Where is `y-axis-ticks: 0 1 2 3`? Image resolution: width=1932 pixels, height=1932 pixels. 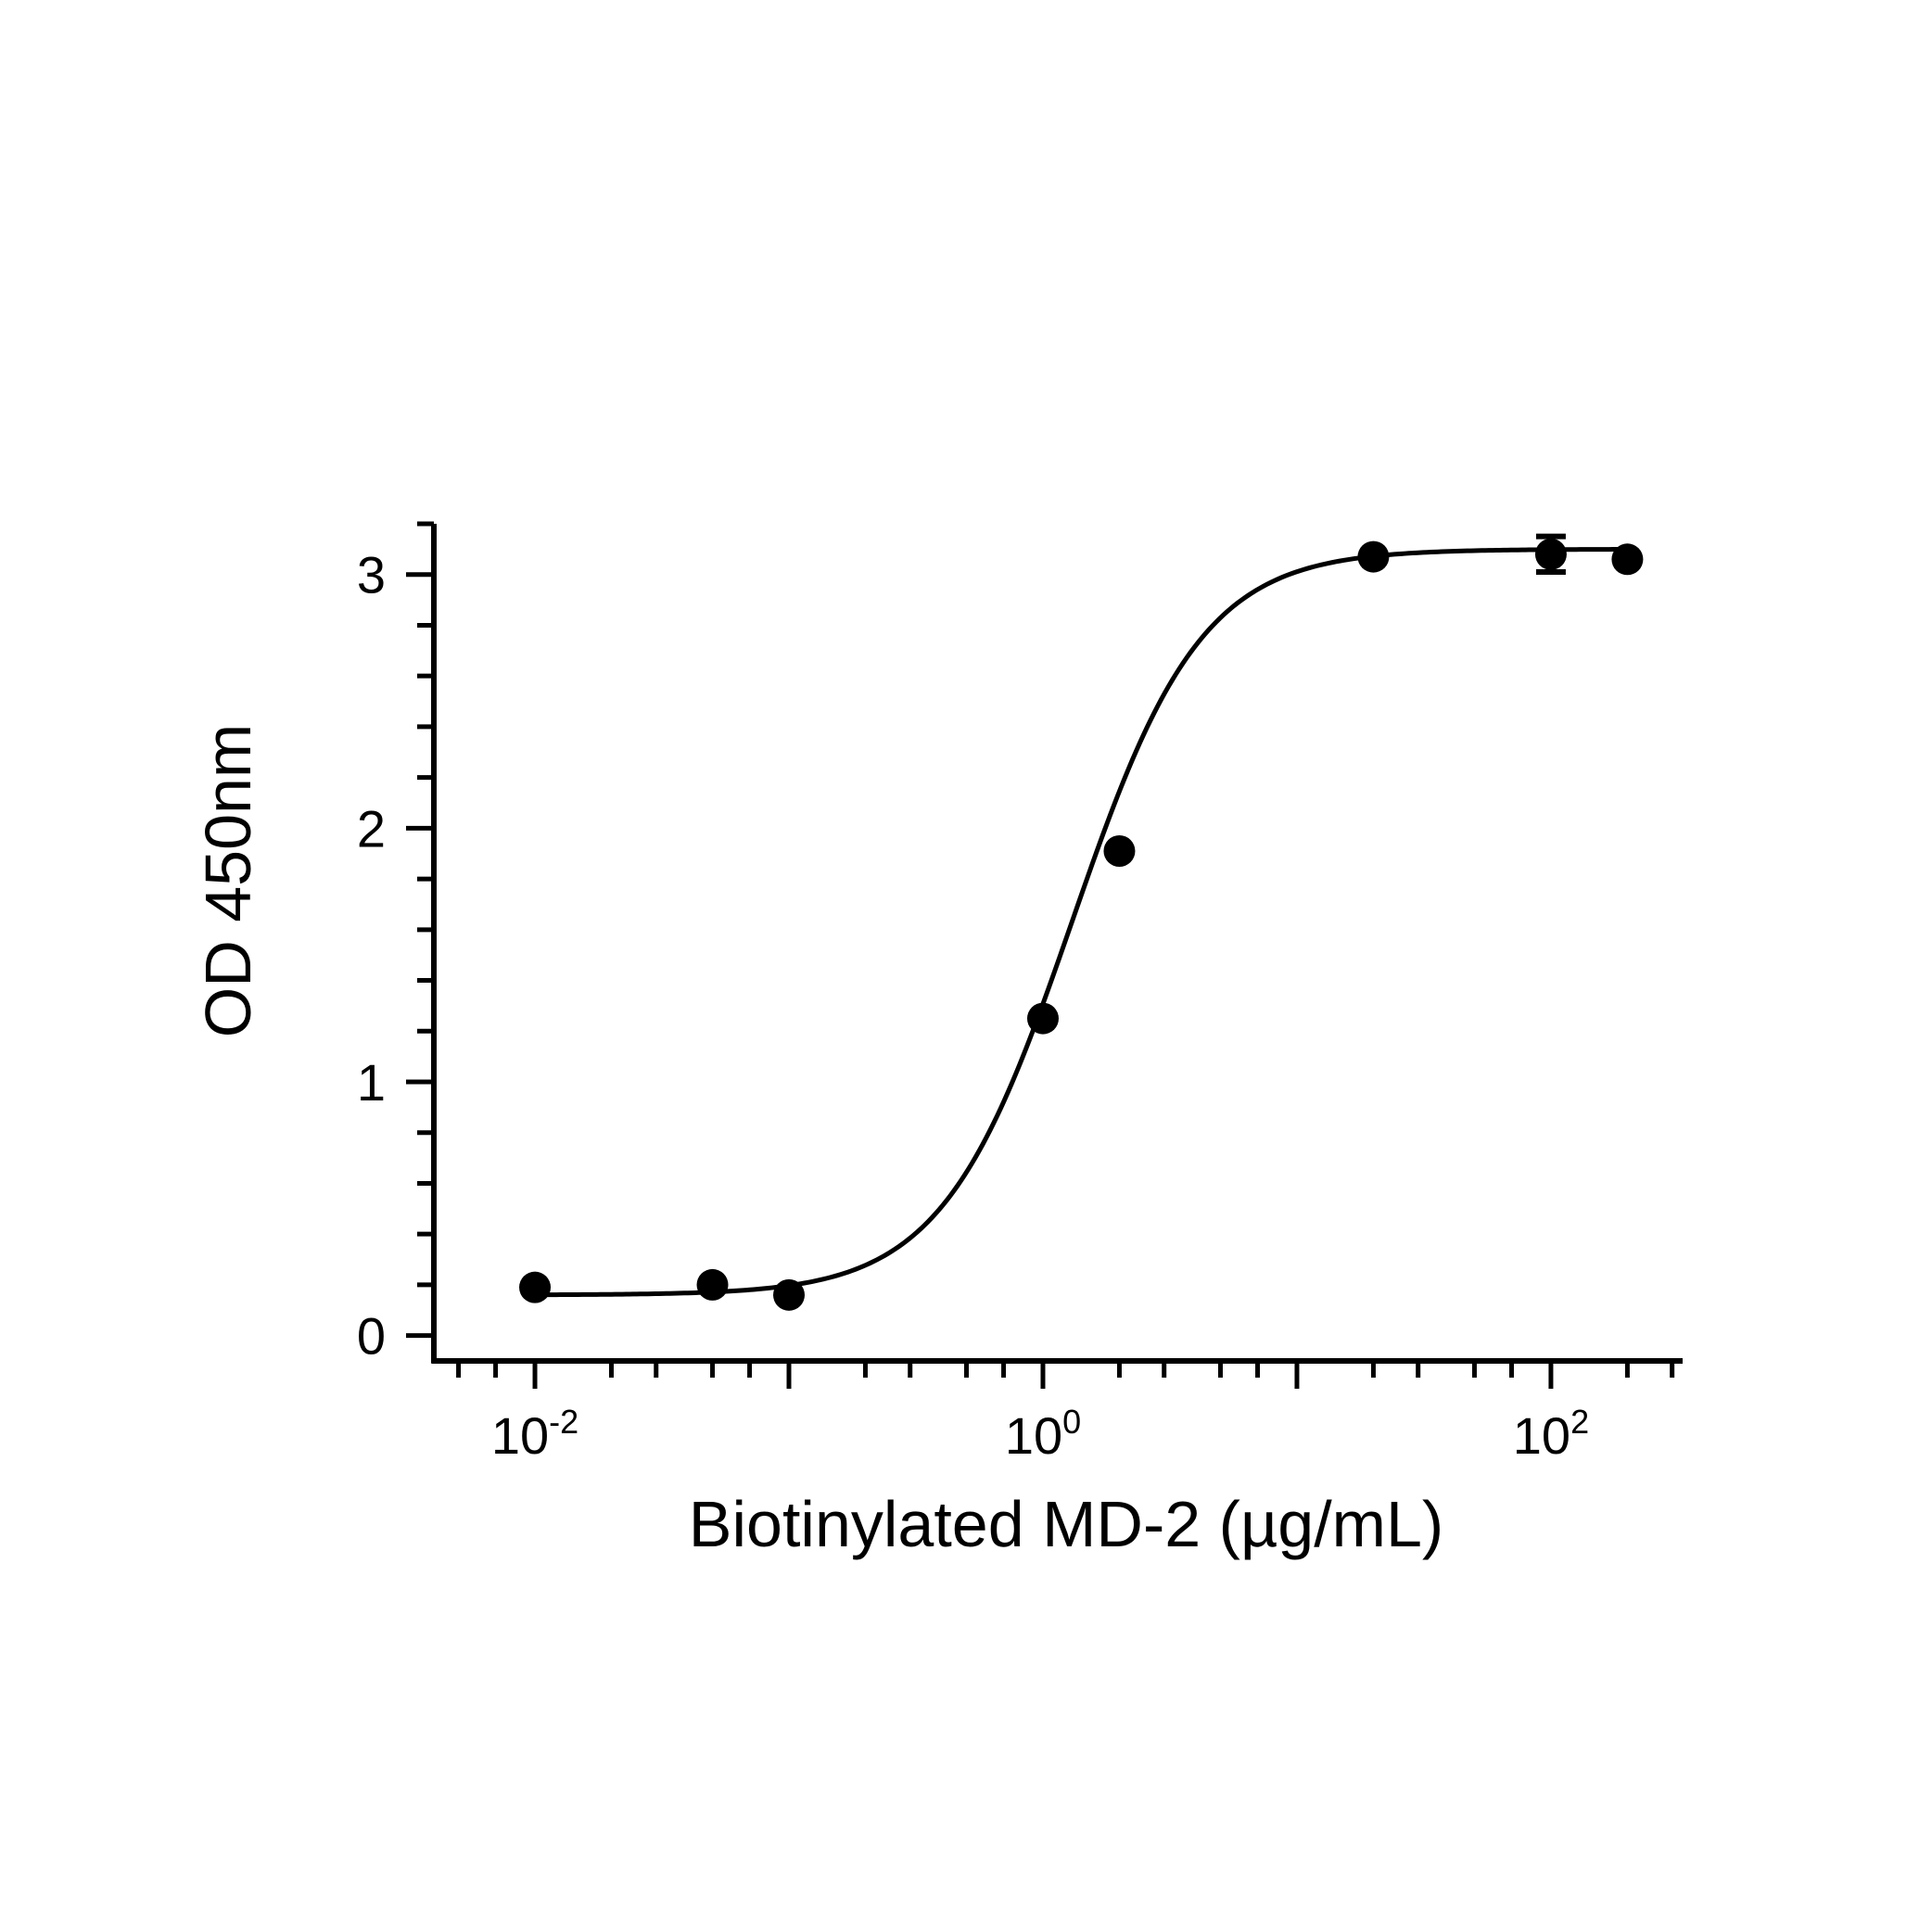
y-axis-ticks: 0 1 2 3 is located at coordinates (395, 943).